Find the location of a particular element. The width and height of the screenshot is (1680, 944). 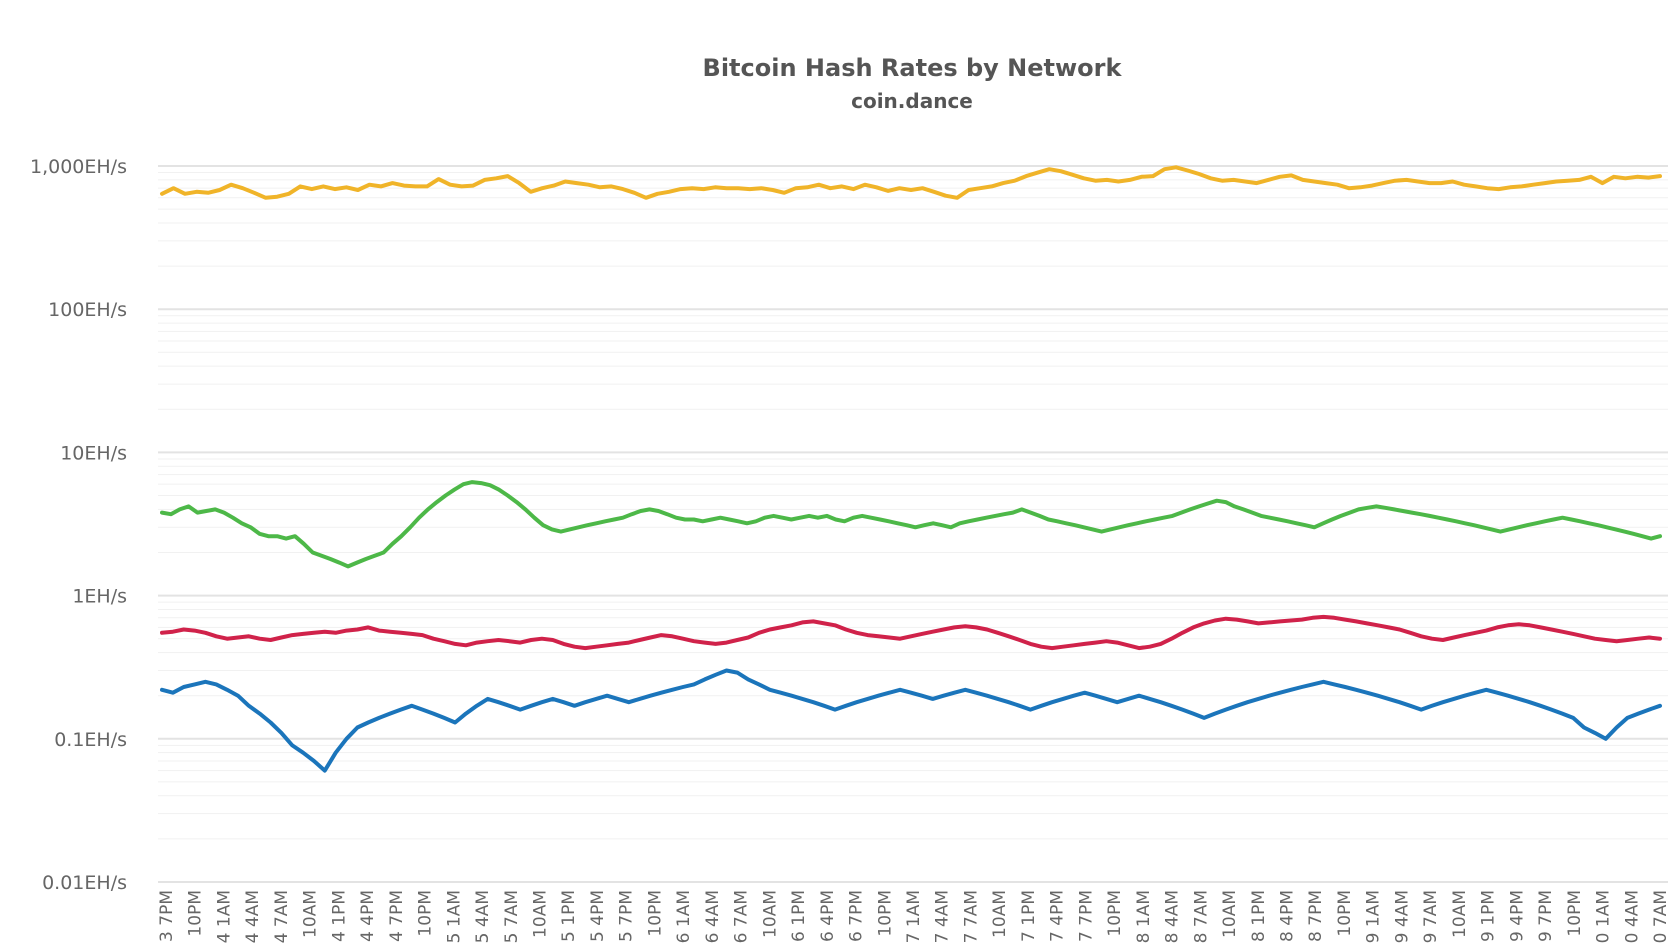

x-tick-label: 6 7AM is located at coordinates (742, 916).